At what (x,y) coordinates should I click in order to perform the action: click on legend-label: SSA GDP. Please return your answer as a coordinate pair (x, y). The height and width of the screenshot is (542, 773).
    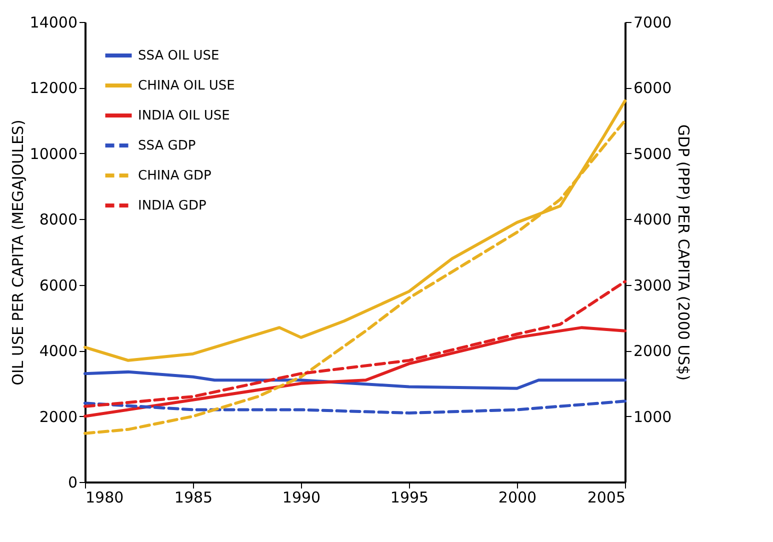
    Looking at the image, I should click on (167, 146).